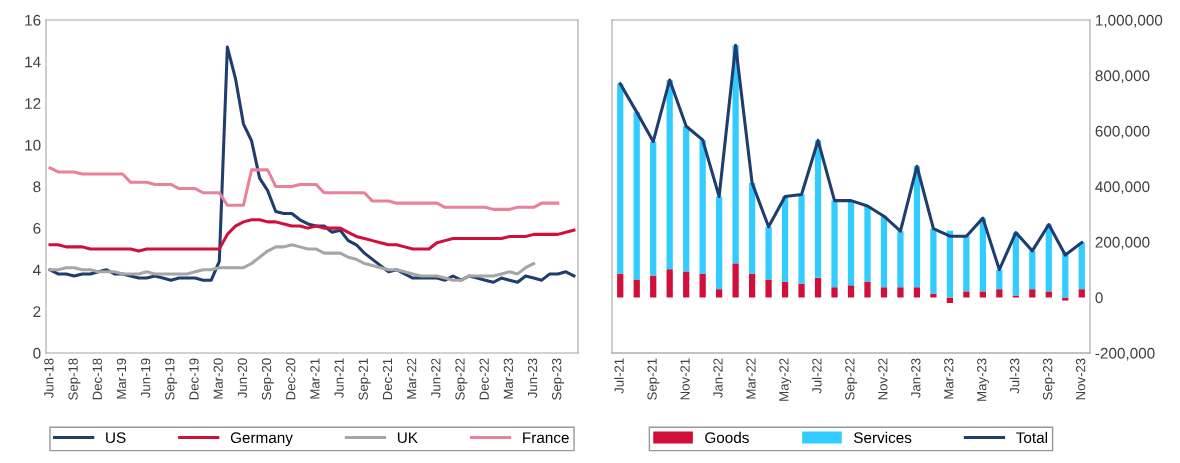 Image resolution: width=1180 pixels, height=463 pixels. I want to click on legend-label: US, so click(116, 438).